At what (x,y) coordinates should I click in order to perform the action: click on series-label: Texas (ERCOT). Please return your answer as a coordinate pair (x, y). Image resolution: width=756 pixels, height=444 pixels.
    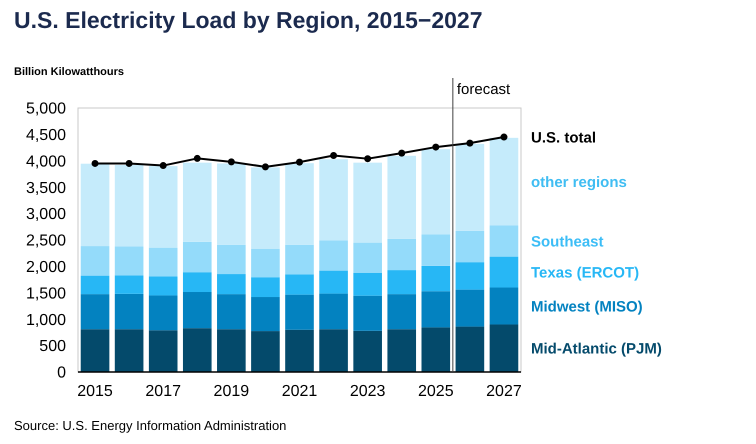
    Looking at the image, I should click on (585, 273).